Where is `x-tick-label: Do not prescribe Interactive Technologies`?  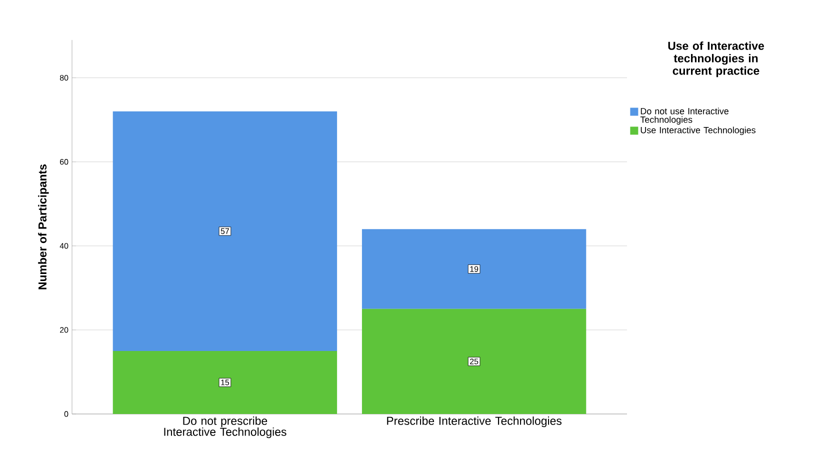
x-tick-label: Do not prescribe Interactive Technologies is located at coordinates (225, 427).